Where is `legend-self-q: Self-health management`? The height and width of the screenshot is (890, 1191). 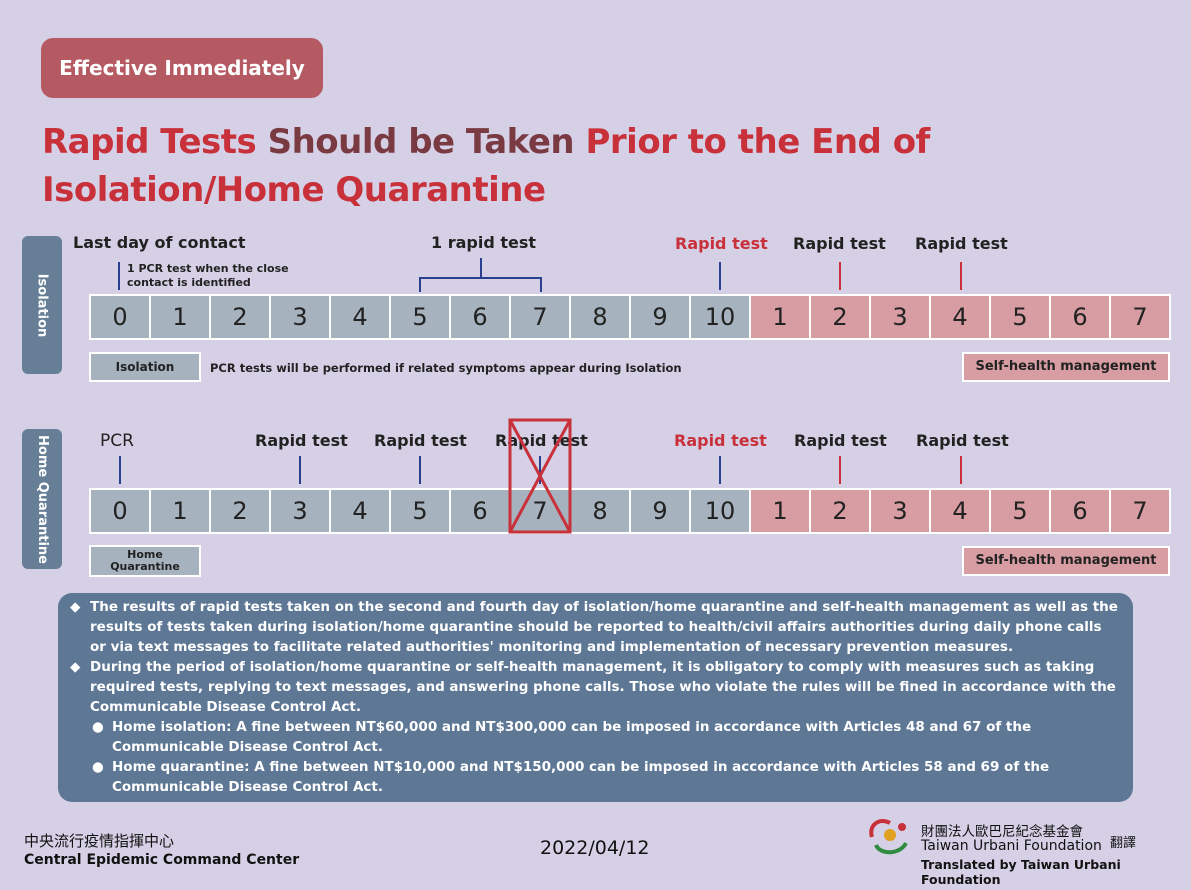 legend-self-q: Self-health management is located at coordinates (1066, 561).